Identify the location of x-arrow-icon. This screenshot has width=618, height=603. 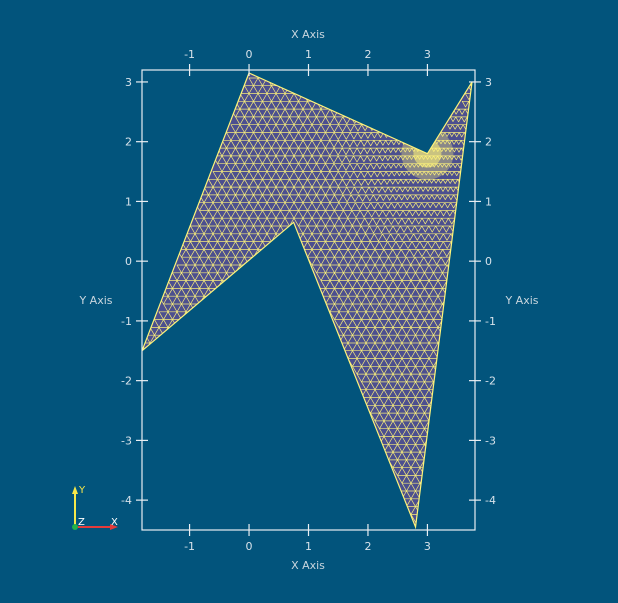
(114, 527).